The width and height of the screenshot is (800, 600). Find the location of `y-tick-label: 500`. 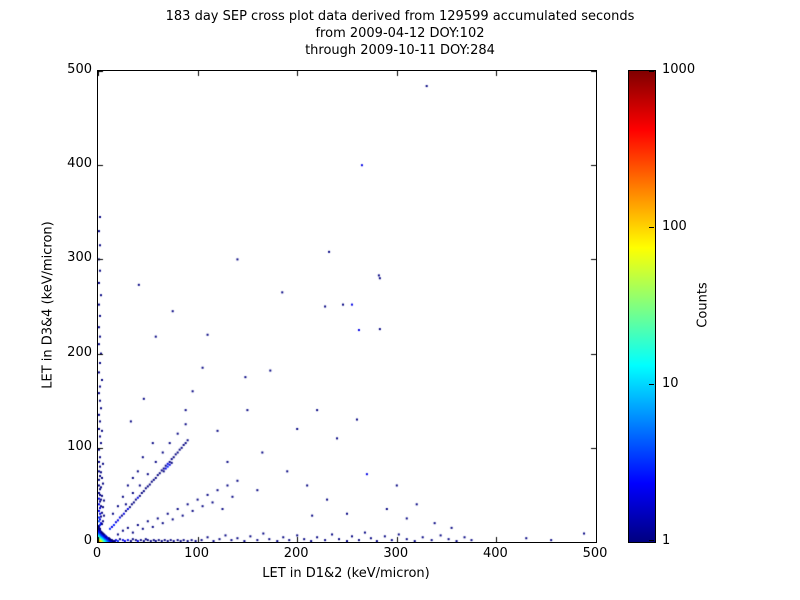

y-tick-label: 500 is located at coordinates (79, 69).